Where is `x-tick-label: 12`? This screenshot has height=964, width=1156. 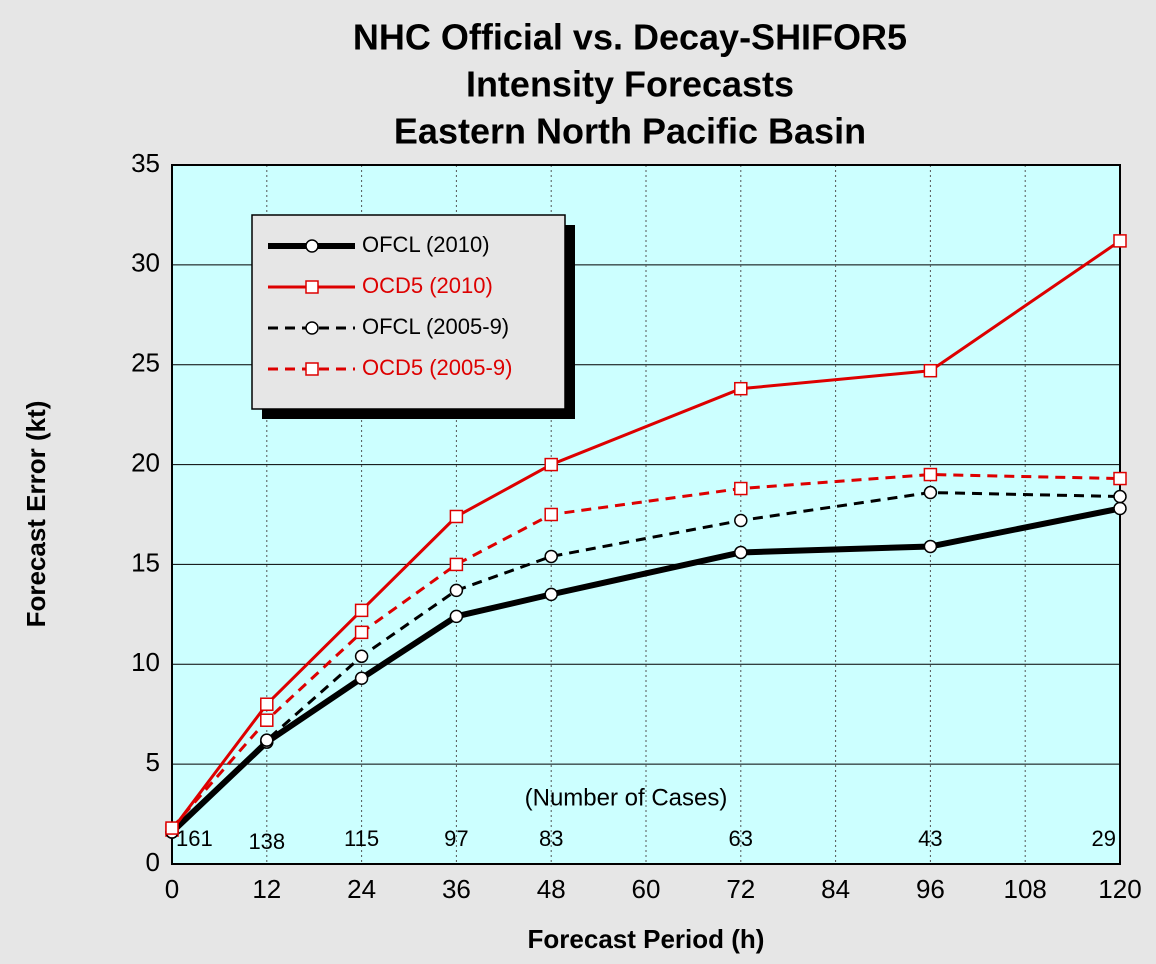 x-tick-label: 12 is located at coordinates (266, 889).